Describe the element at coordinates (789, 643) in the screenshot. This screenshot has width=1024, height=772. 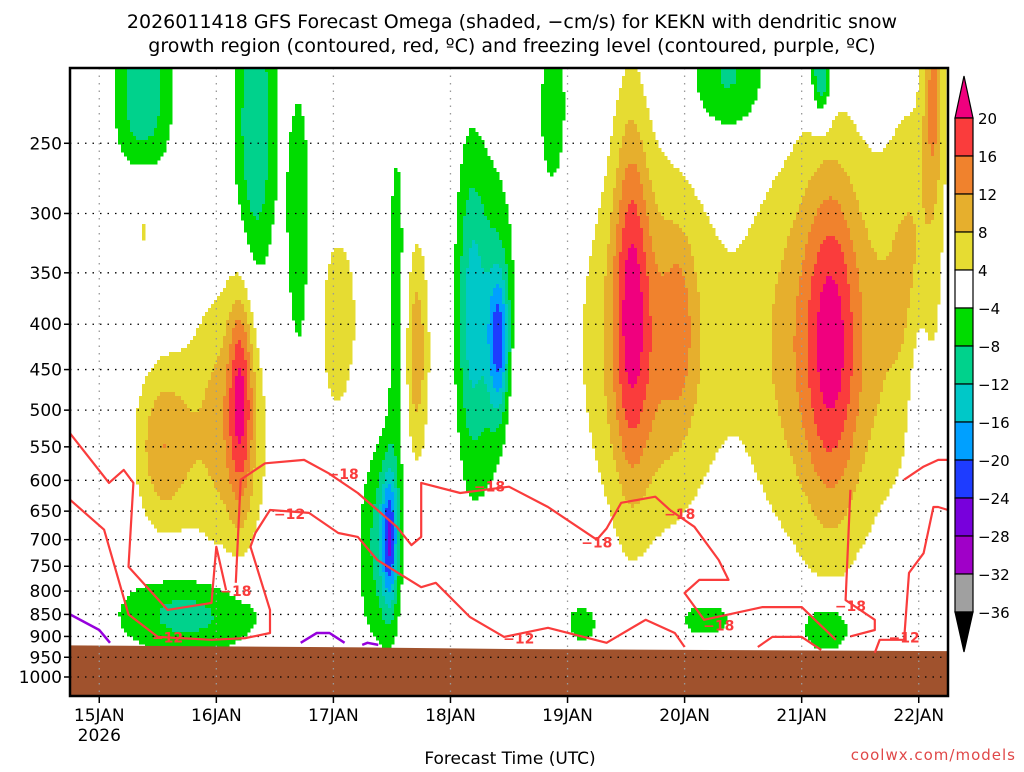
I see `dgz-contour-line` at that location.